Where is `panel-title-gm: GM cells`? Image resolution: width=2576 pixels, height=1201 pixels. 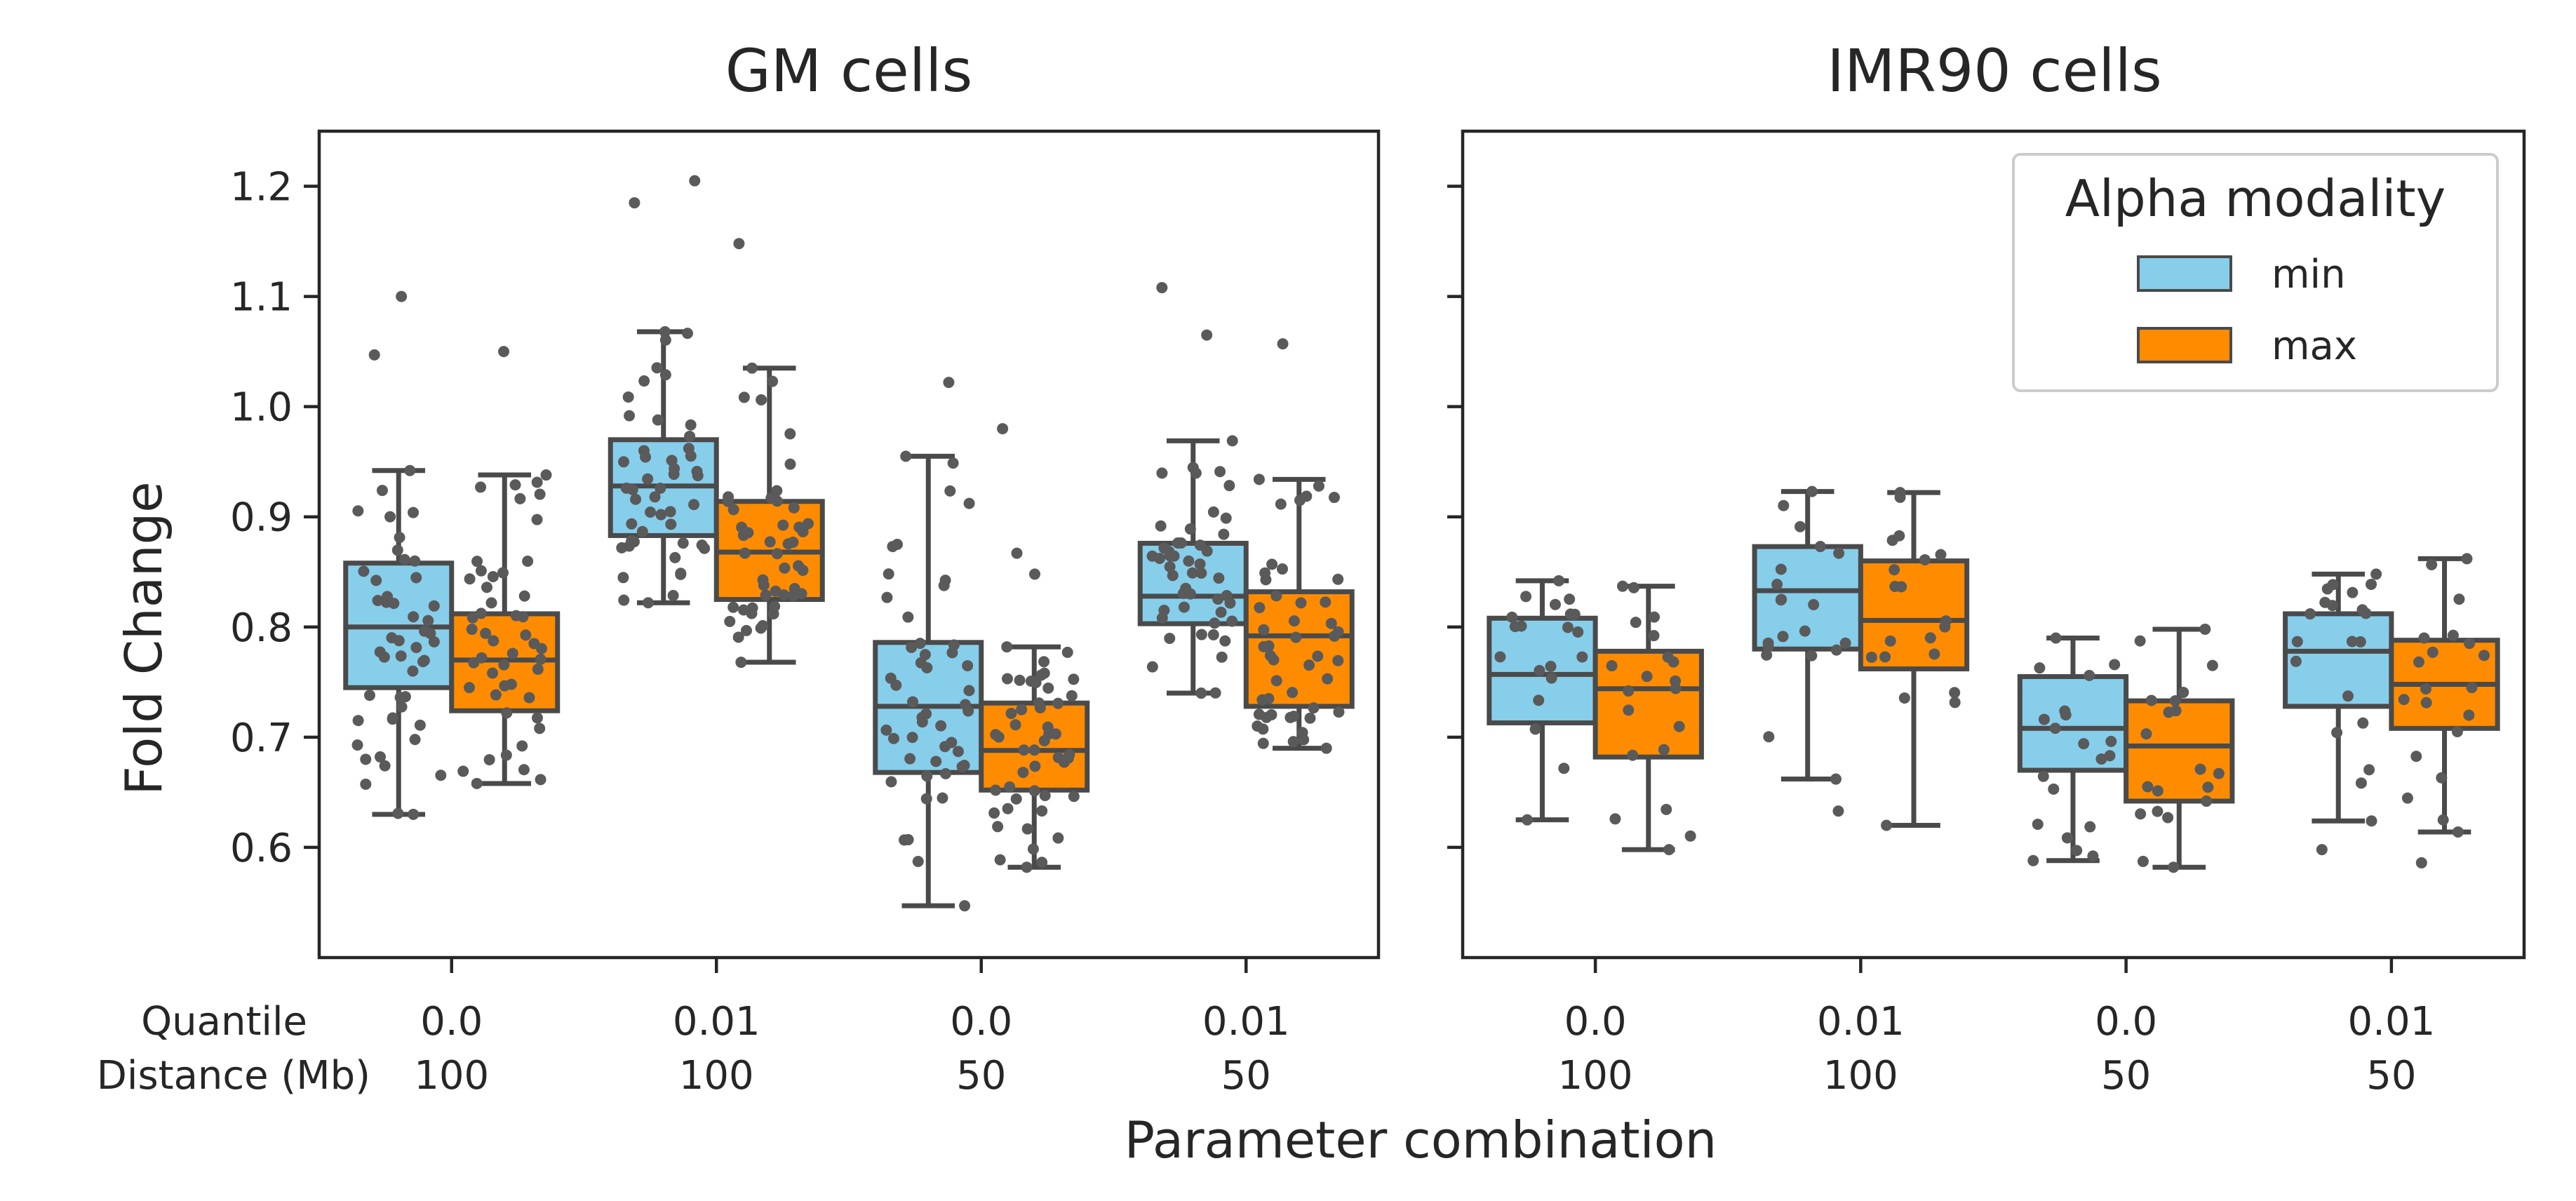 panel-title-gm: GM cells is located at coordinates (849, 70).